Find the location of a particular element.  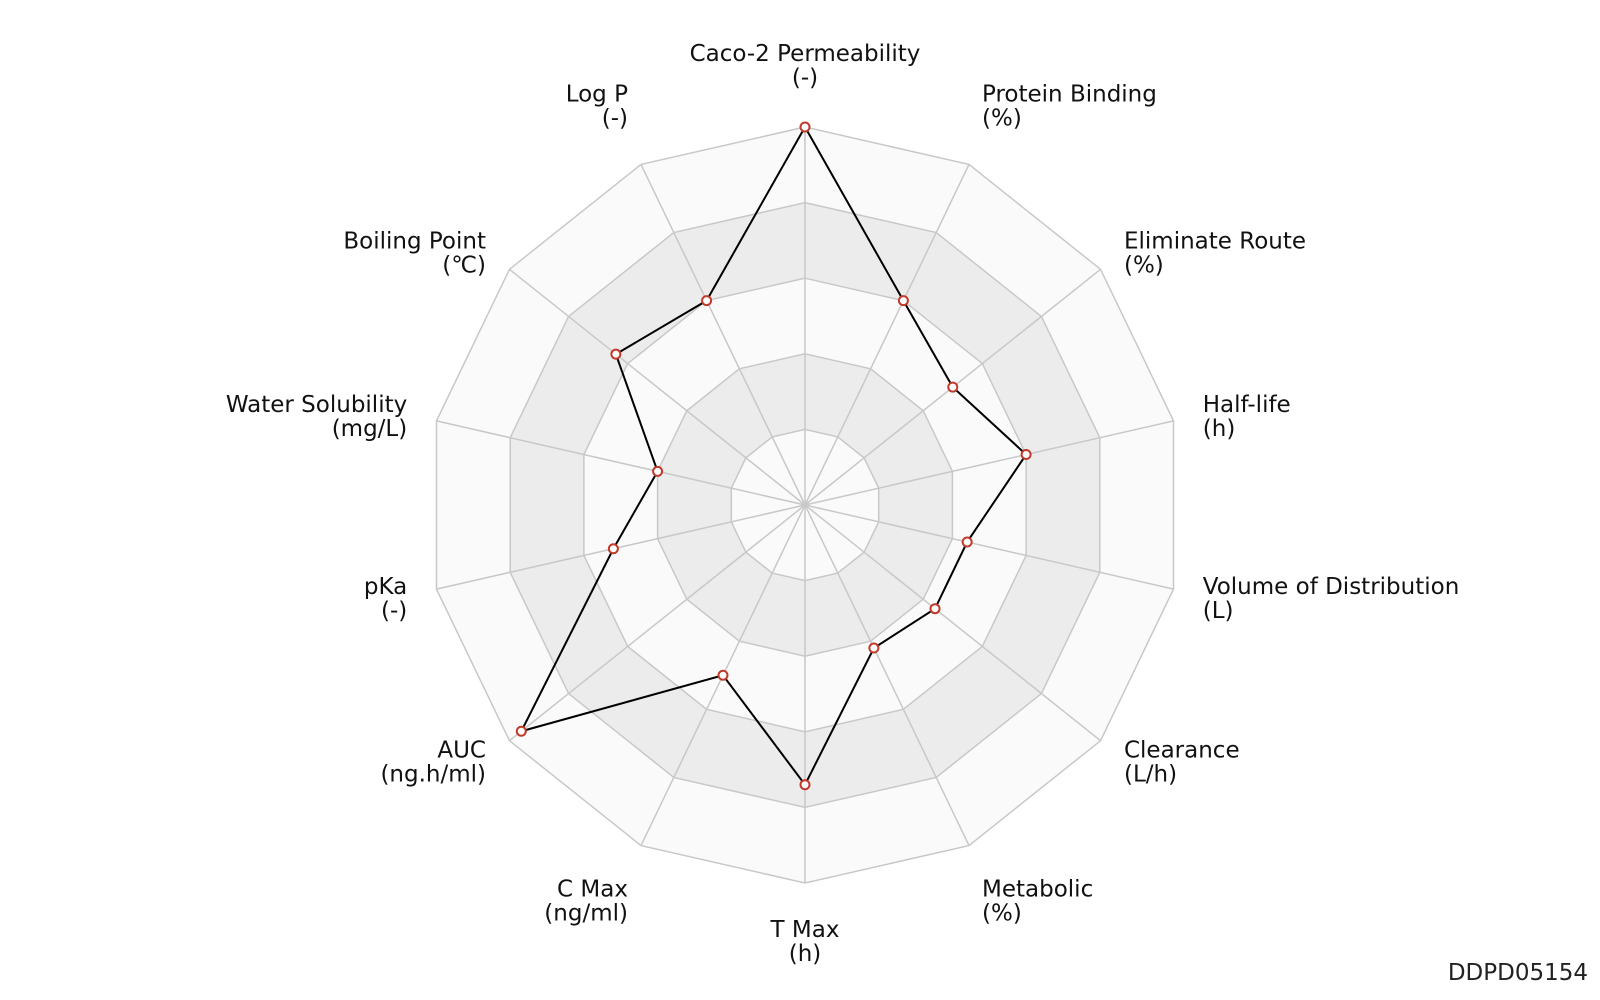

axis-label-name: T Max is located at coordinates (805, 930).